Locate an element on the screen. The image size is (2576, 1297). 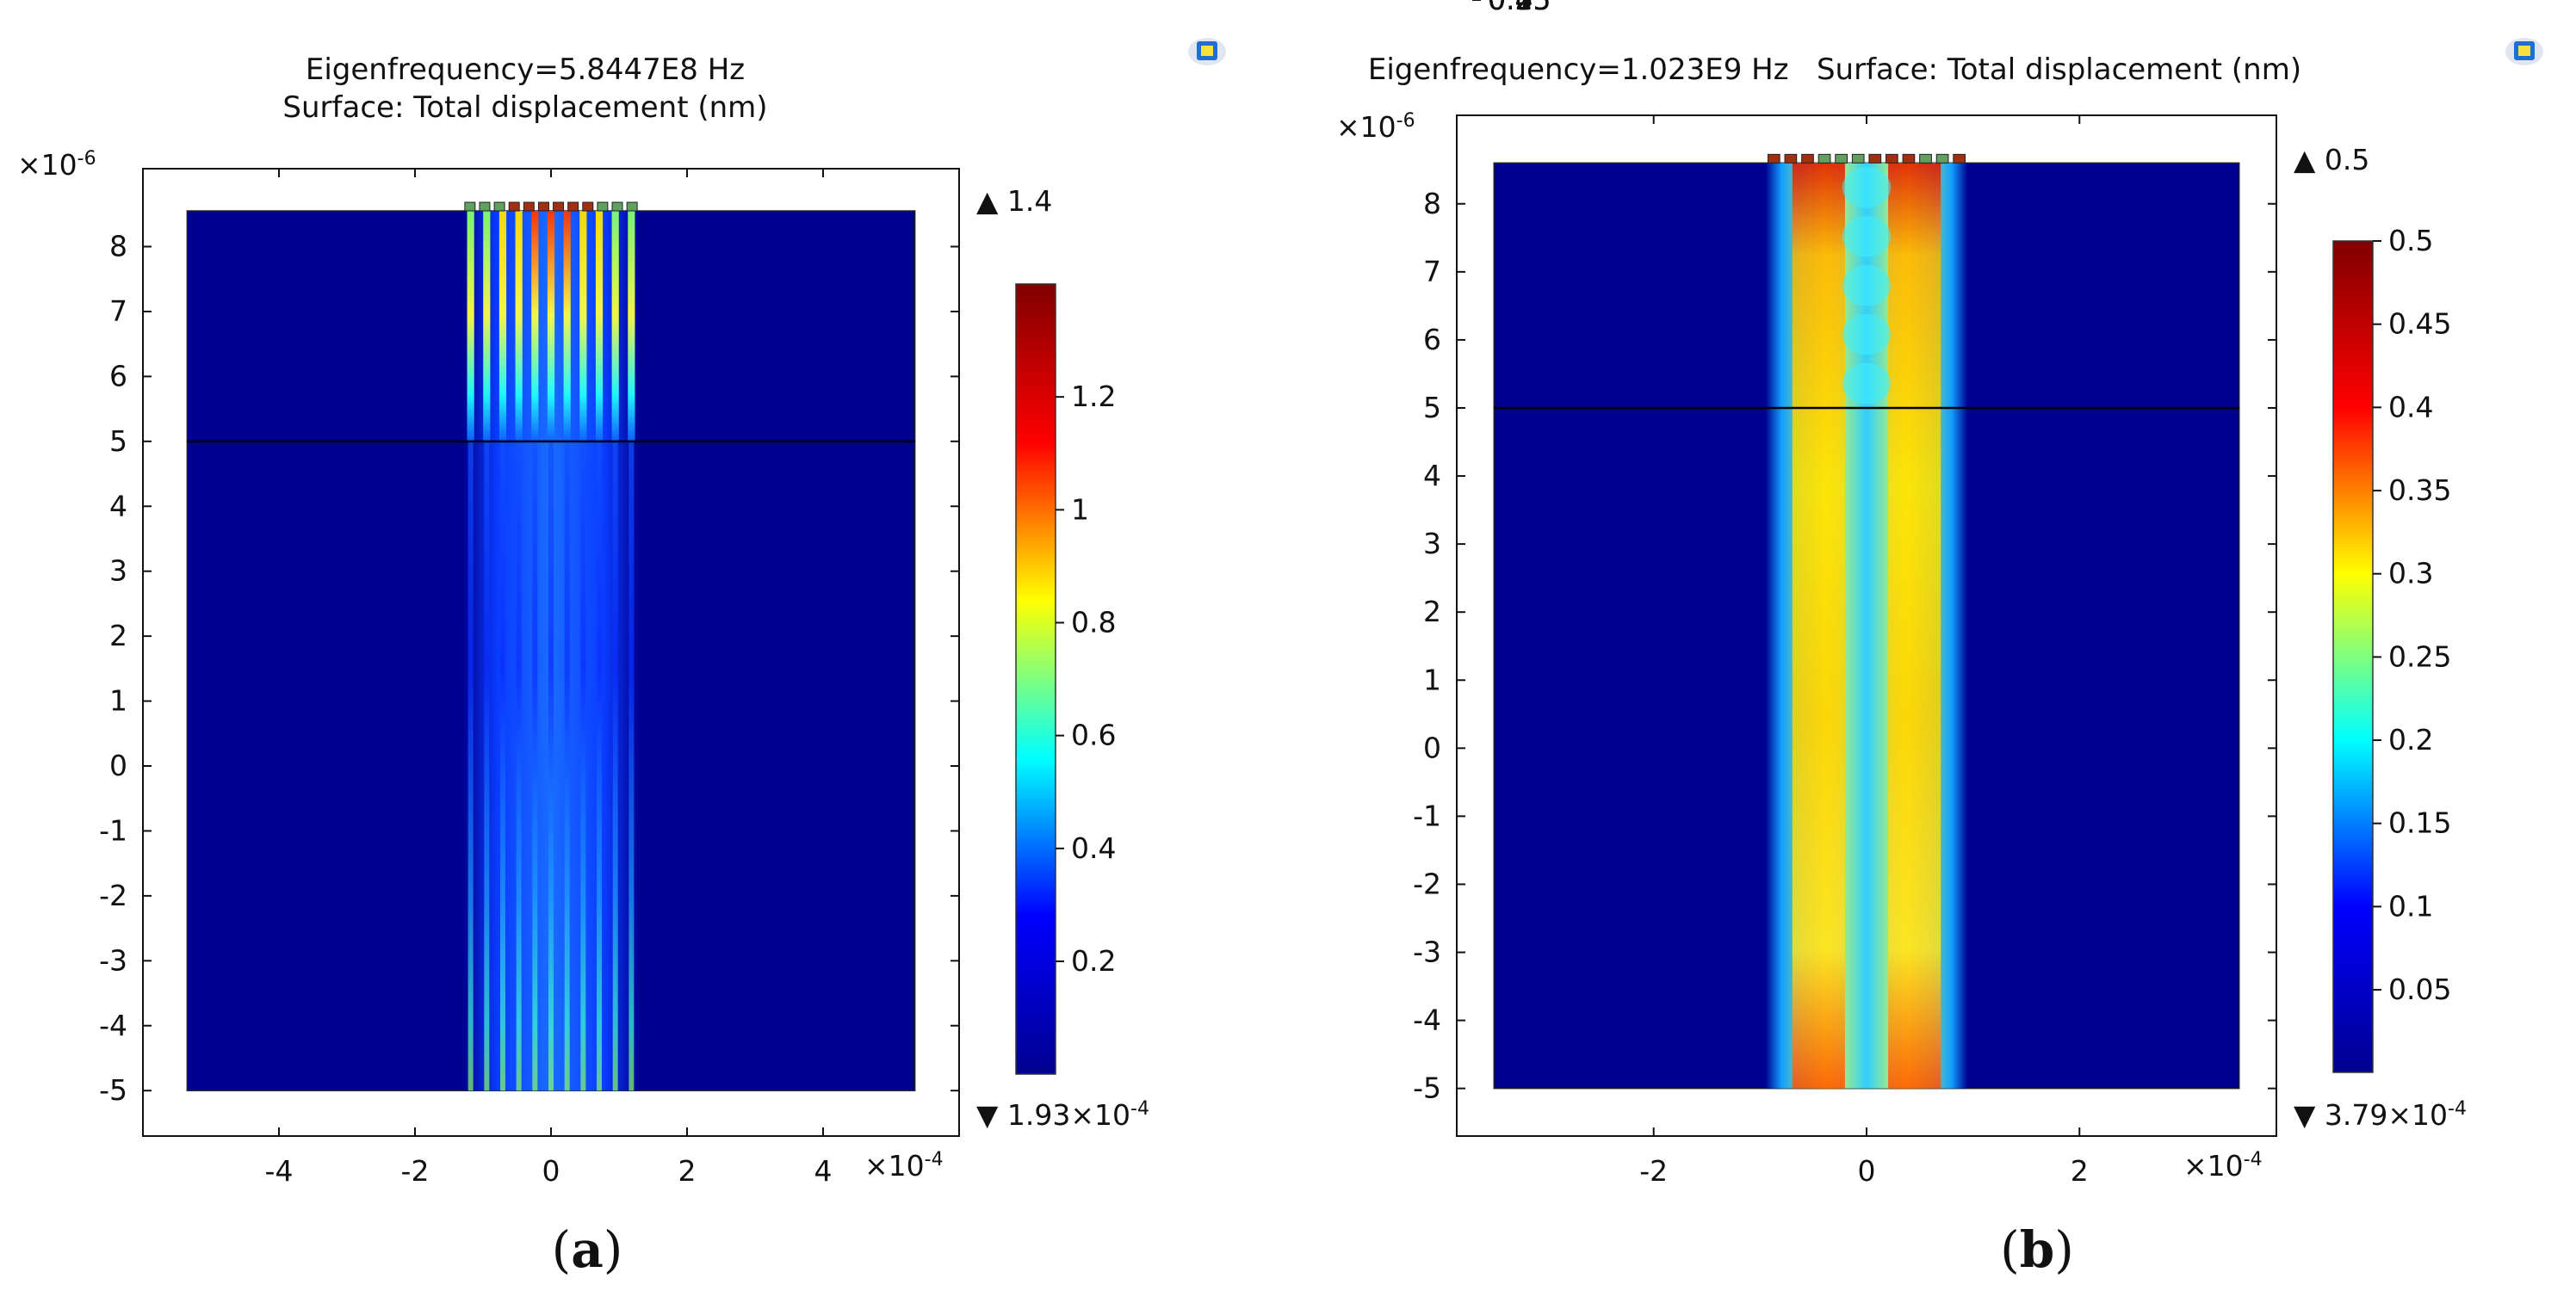
beam-region is located at coordinates (1866, 626).